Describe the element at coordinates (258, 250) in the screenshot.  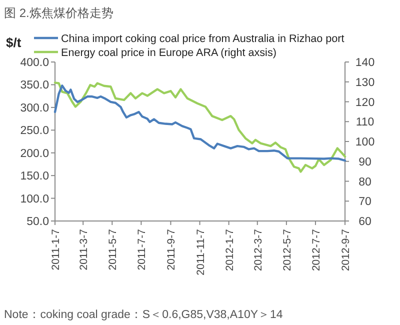
I see `x-tick-label: 2012-3-7` at that location.